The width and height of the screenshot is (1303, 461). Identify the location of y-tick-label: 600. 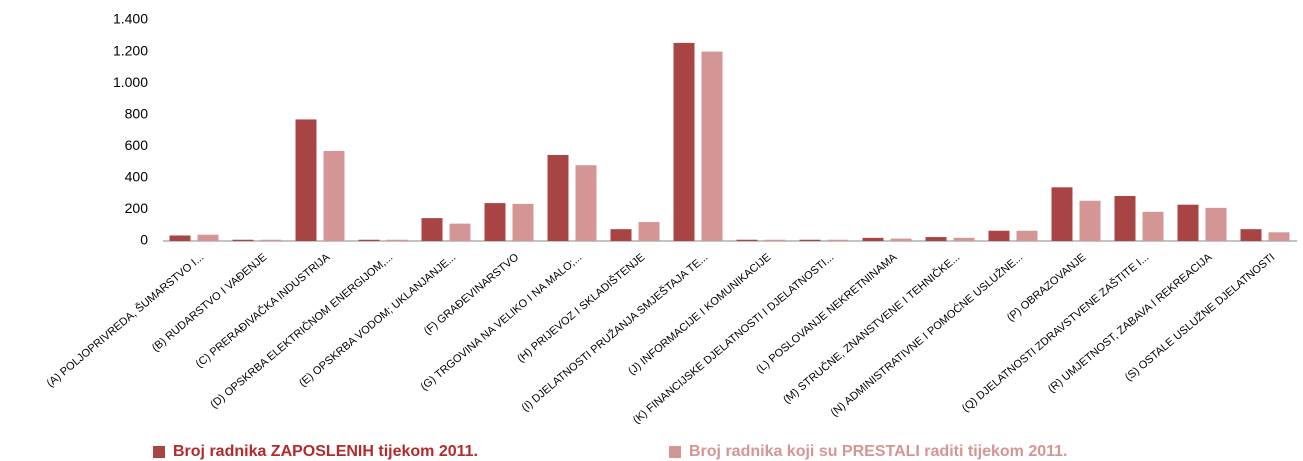
(137, 145).